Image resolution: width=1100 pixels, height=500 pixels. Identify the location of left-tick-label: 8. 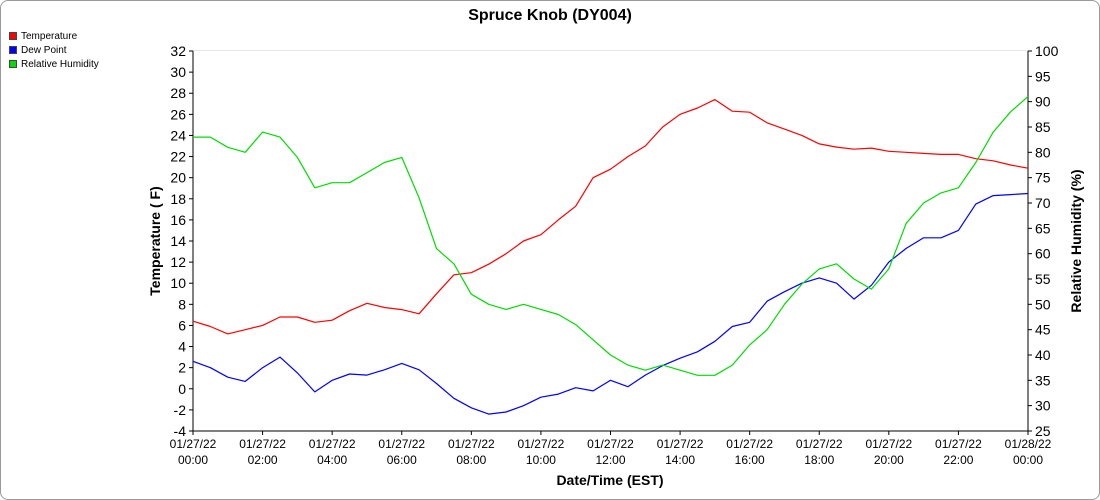
(182, 304).